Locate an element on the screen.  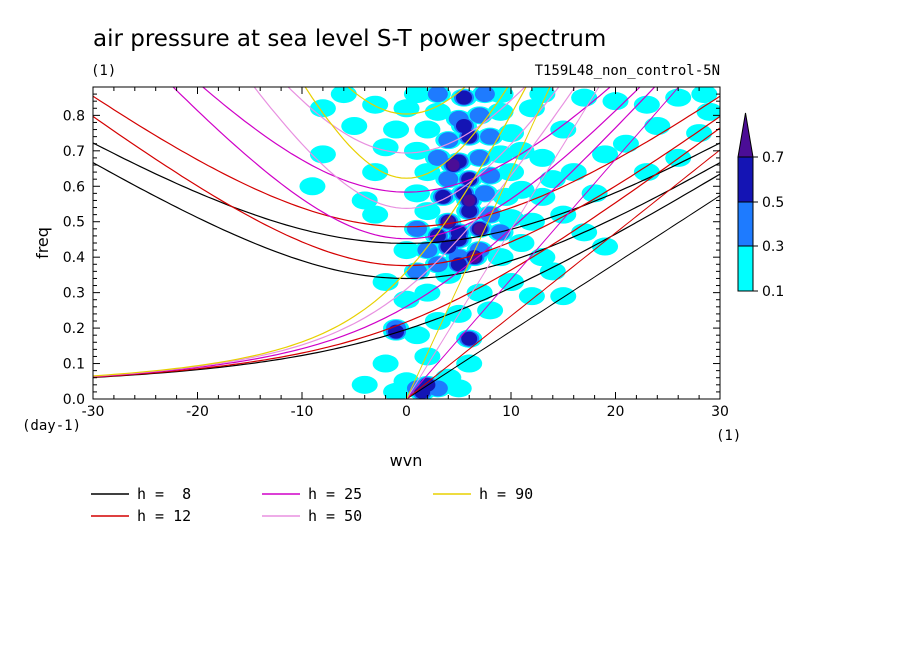
legend-label: h = 8 is located at coordinates (164, 494).